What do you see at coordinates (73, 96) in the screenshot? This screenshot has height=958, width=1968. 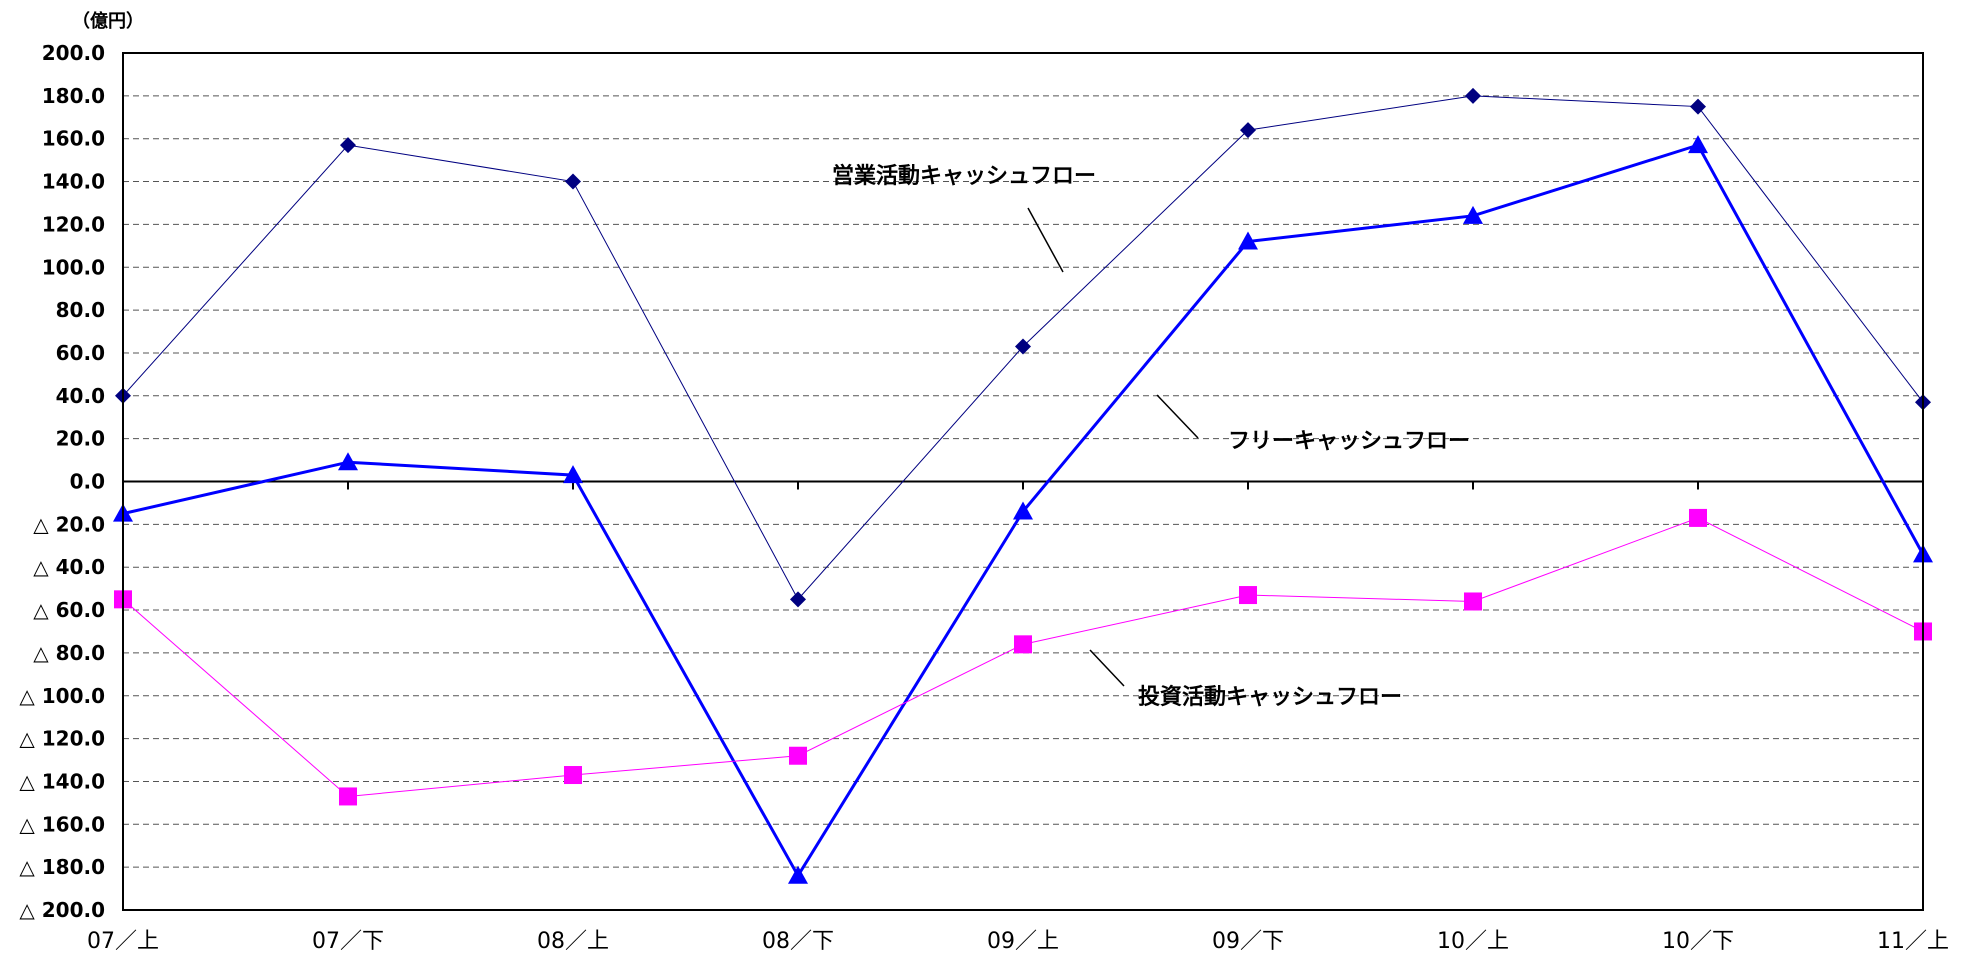 I see `y-tick-label: 180.0` at bounding box center [73, 96].